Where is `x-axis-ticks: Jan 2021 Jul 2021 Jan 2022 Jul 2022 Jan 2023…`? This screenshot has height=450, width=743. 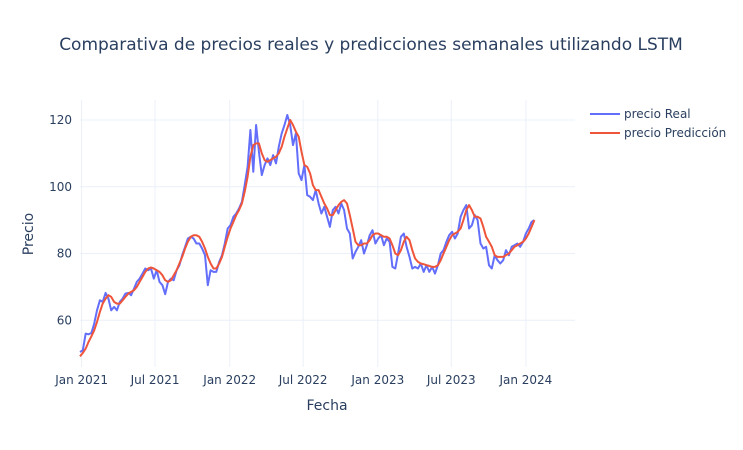
x-axis-ticks: Jan 2021 Jul 2021 Jan 2022 Jul 2022 Jan 2023… is located at coordinates (303, 380).